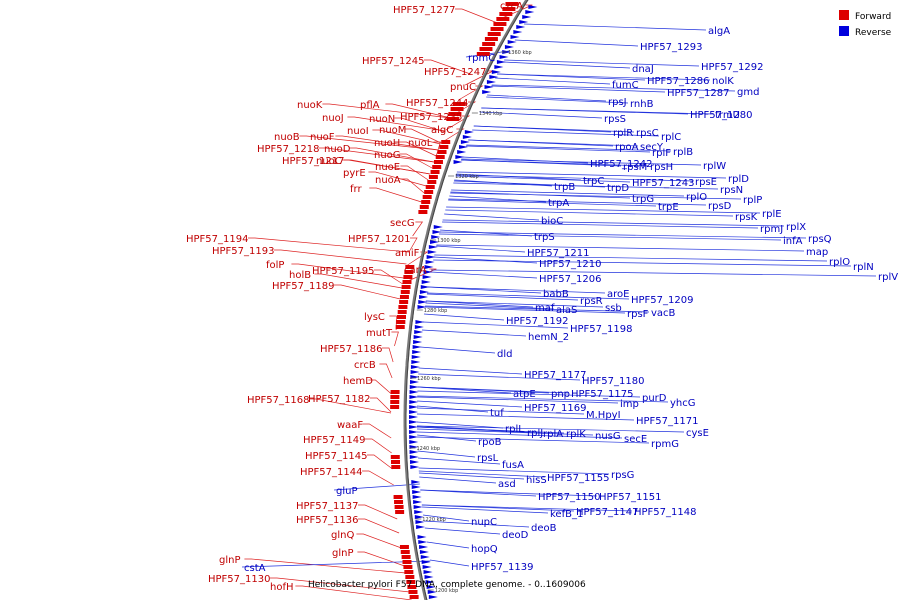  What do you see at coordinates (608, 436) in the screenshot?
I see `reverse-gene-label-nusg: nusG` at bounding box center [608, 436].